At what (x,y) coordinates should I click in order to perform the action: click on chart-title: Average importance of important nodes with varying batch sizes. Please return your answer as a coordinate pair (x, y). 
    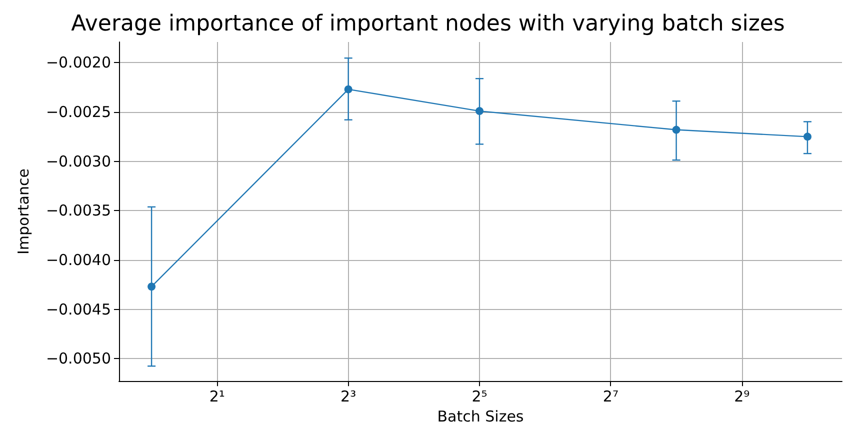
    Looking at the image, I should click on (428, 24).